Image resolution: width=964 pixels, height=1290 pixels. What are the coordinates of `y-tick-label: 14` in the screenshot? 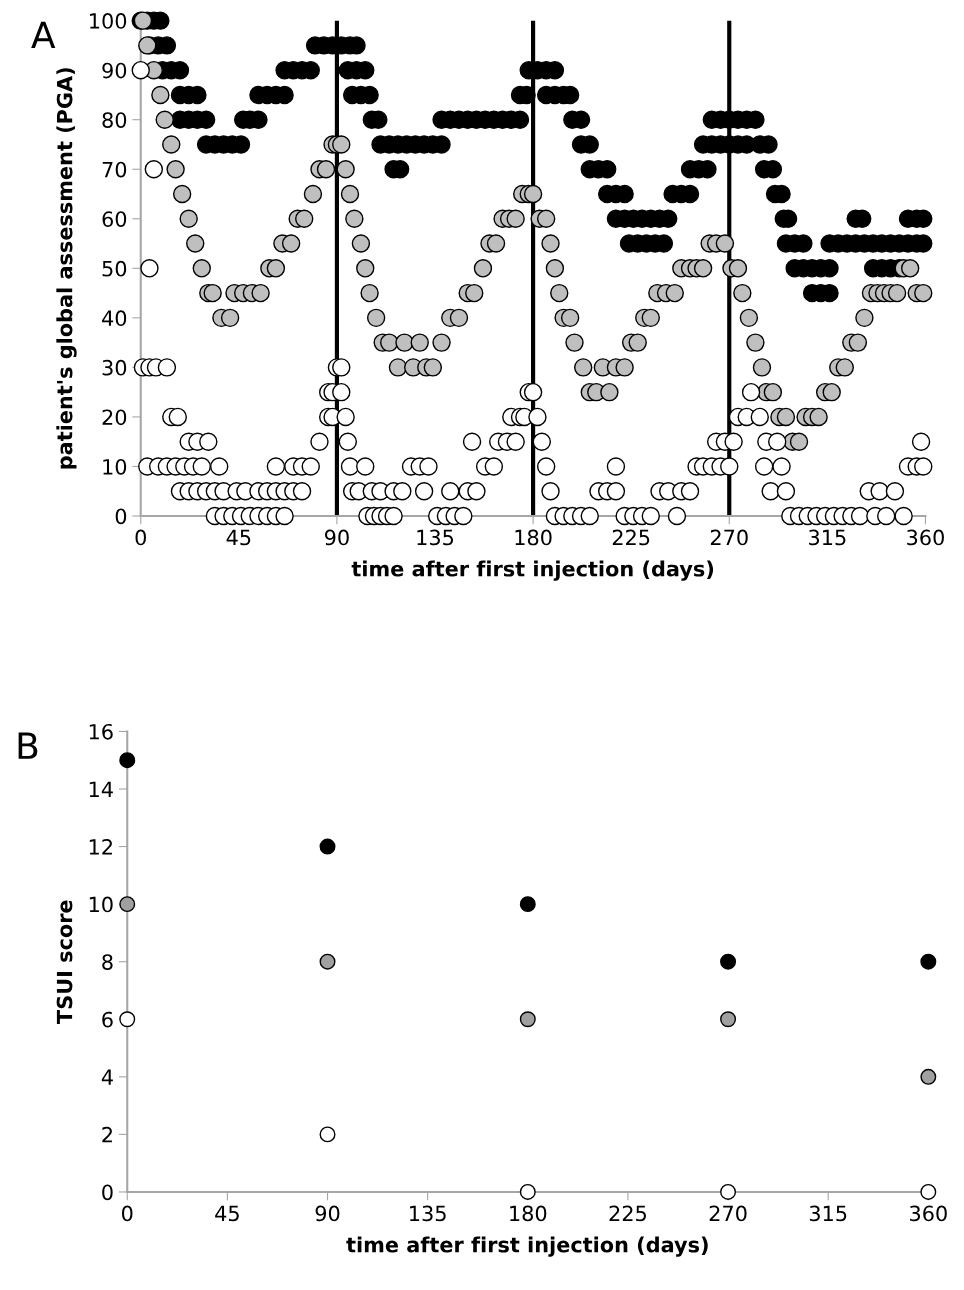 It's located at (101, 789).